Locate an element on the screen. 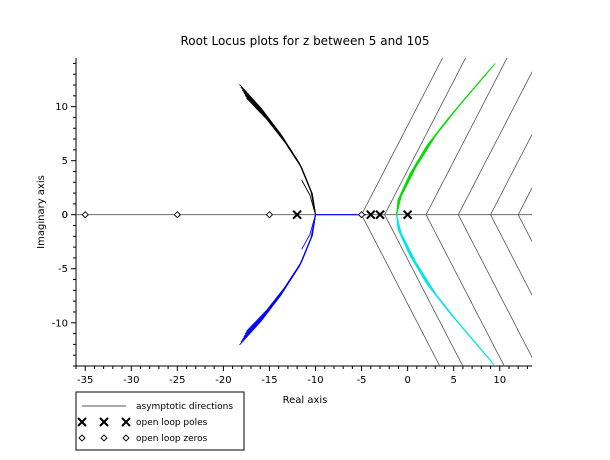  y-tick-label: 10 is located at coordinates (61, 107).